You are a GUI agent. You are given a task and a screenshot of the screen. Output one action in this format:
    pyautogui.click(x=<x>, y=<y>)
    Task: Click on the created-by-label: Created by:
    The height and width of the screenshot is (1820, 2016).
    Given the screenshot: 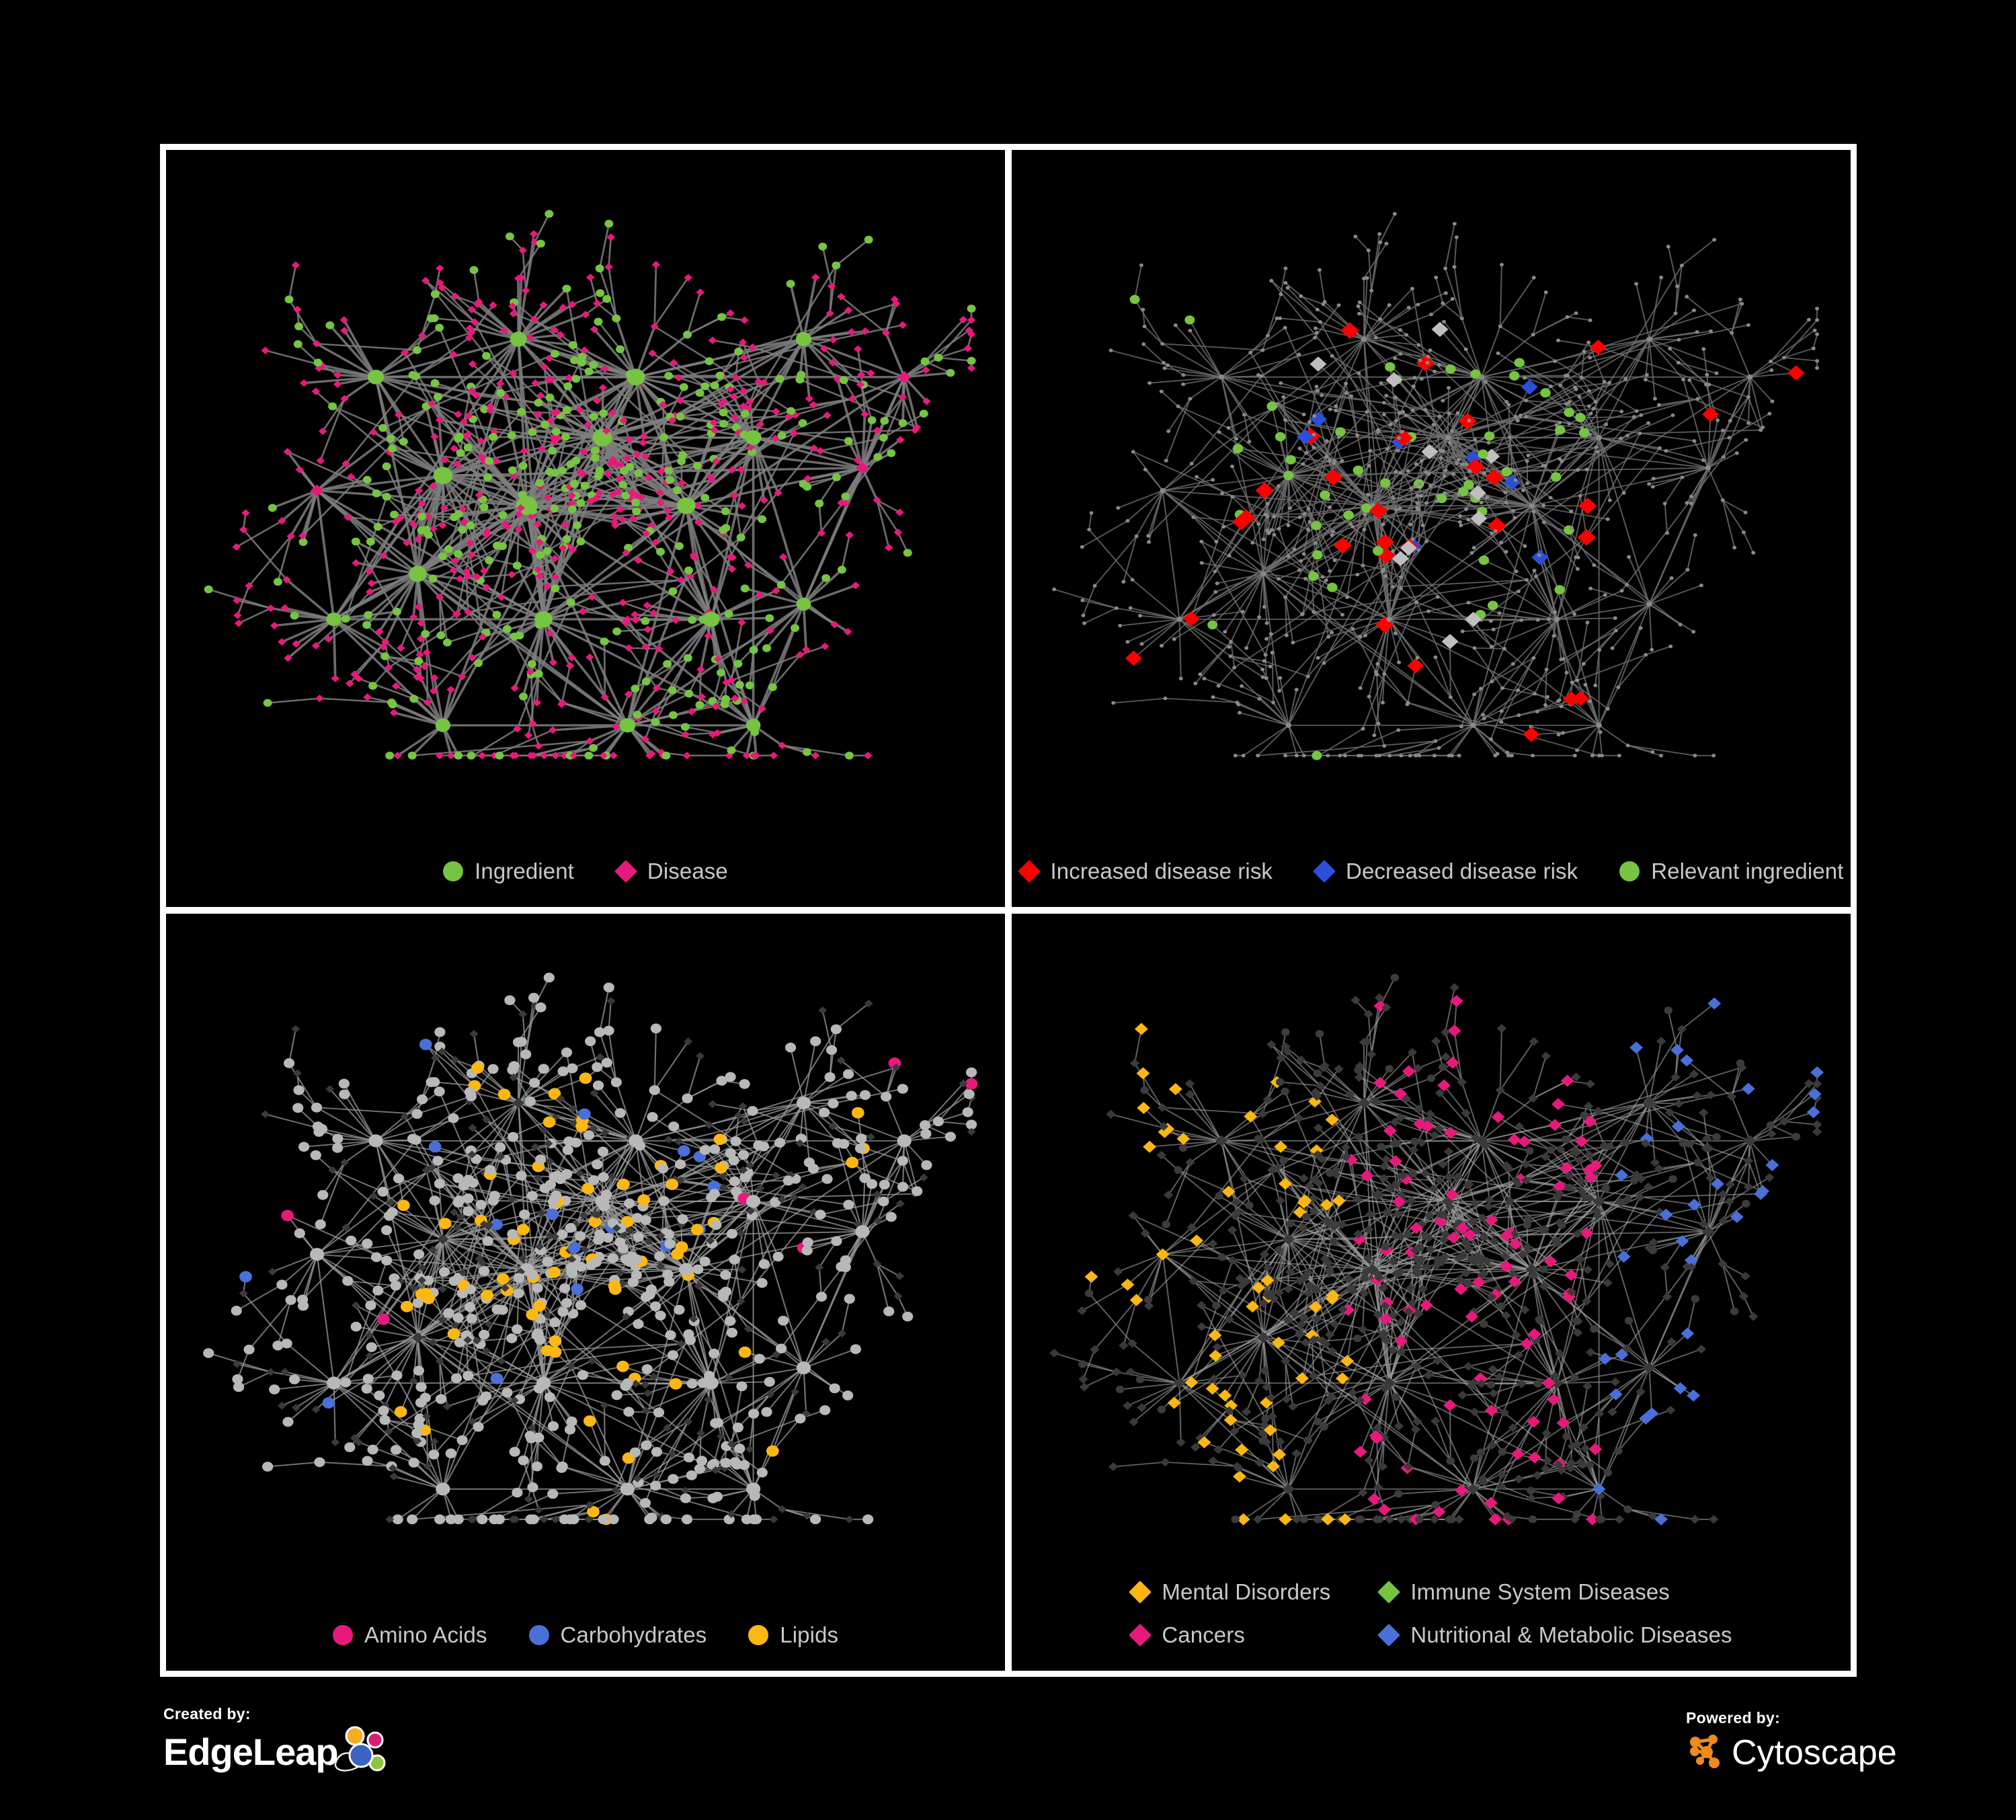 What is the action you would take?
    pyautogui.click(x=207, y=1714)
    